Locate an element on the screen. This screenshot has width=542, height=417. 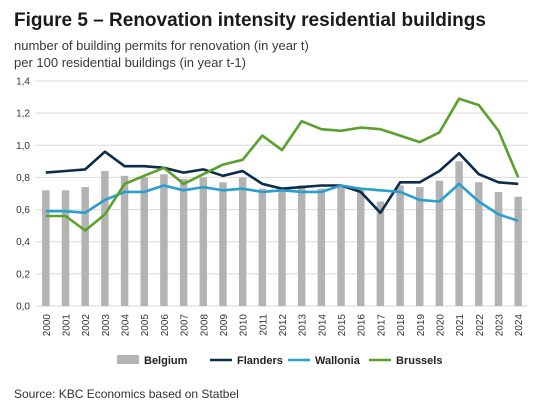
bar-belgium-2018 is located at coordinates (400, 245).